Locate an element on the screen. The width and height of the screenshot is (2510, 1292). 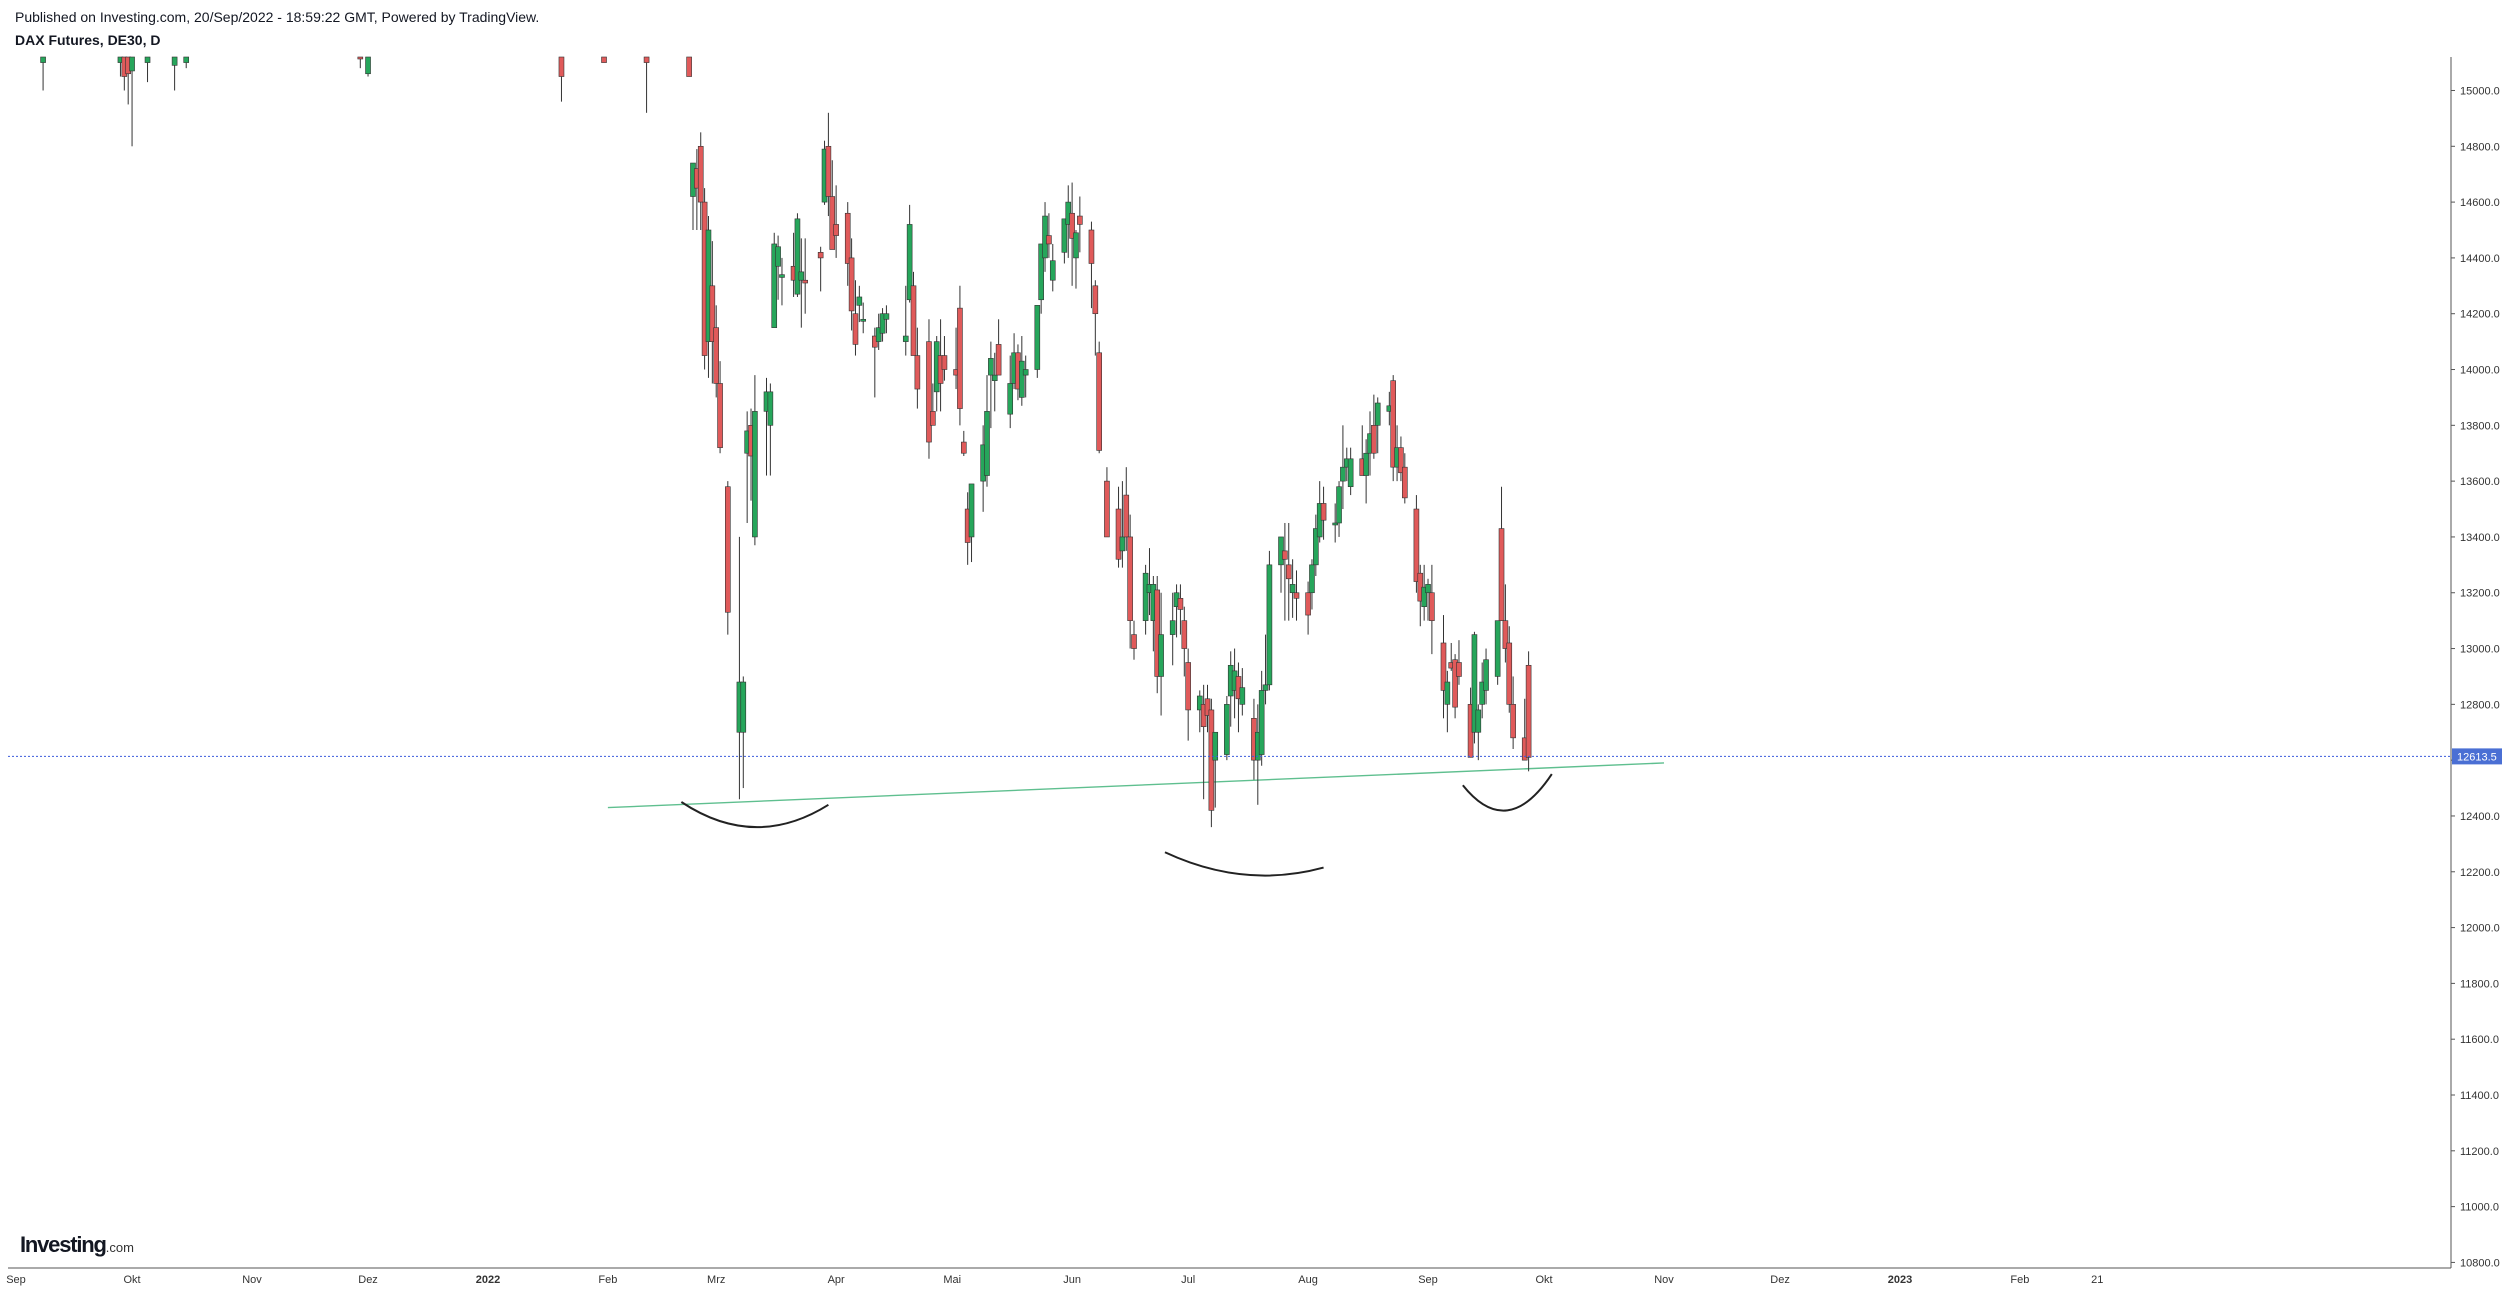
current-price: 12613.5 is located at coordinates (1255, 756).